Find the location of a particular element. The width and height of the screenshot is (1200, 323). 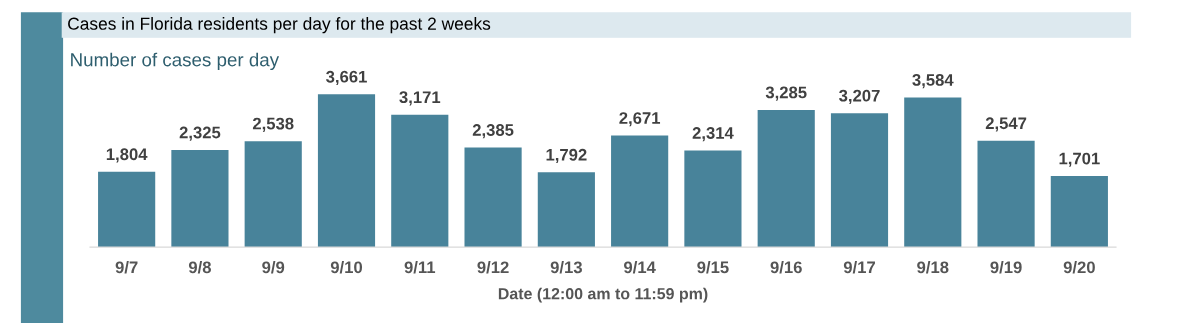

x-tick-label: 9/7 is located at coordinates (126, 267).